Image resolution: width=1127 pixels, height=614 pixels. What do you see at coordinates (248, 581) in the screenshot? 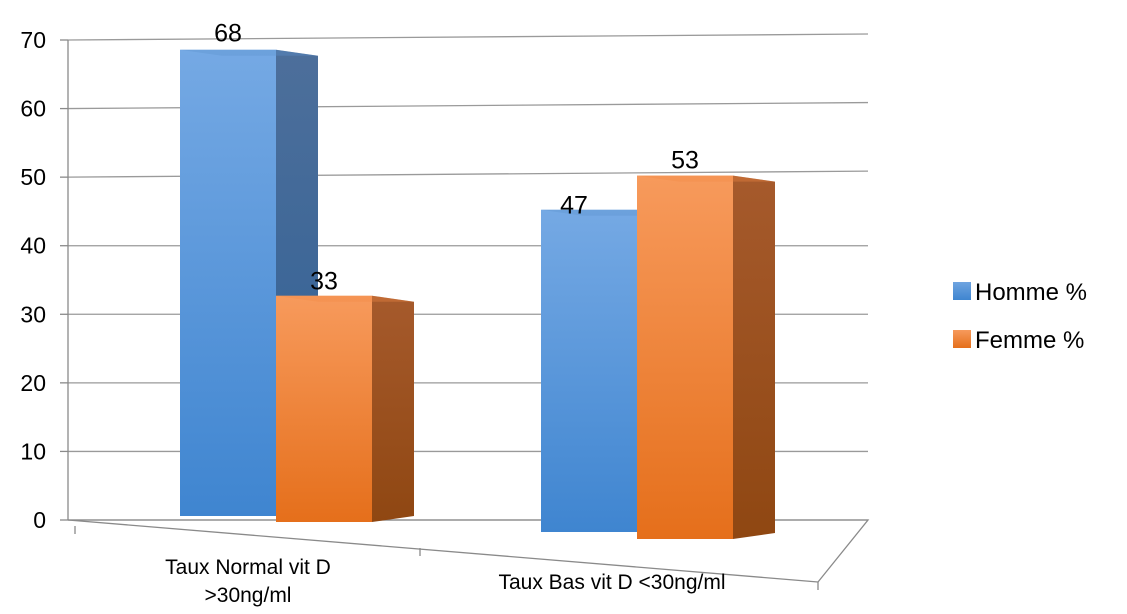
I see `x-tick-label: Taux Normal vit D >30ng/ml` at bounding box center [248, 581].